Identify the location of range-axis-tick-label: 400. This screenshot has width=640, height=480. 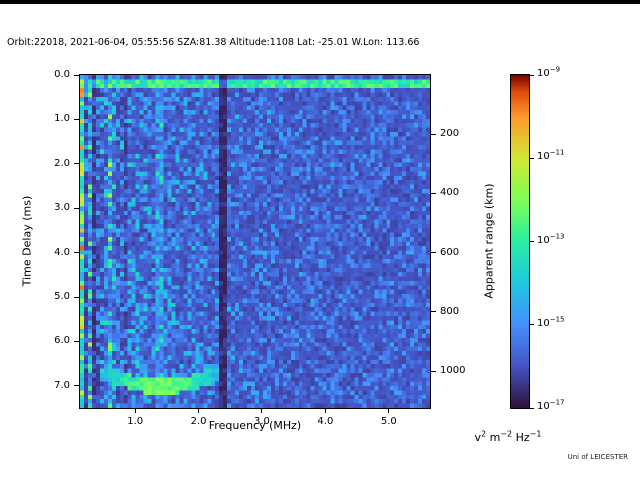
(450, 193).